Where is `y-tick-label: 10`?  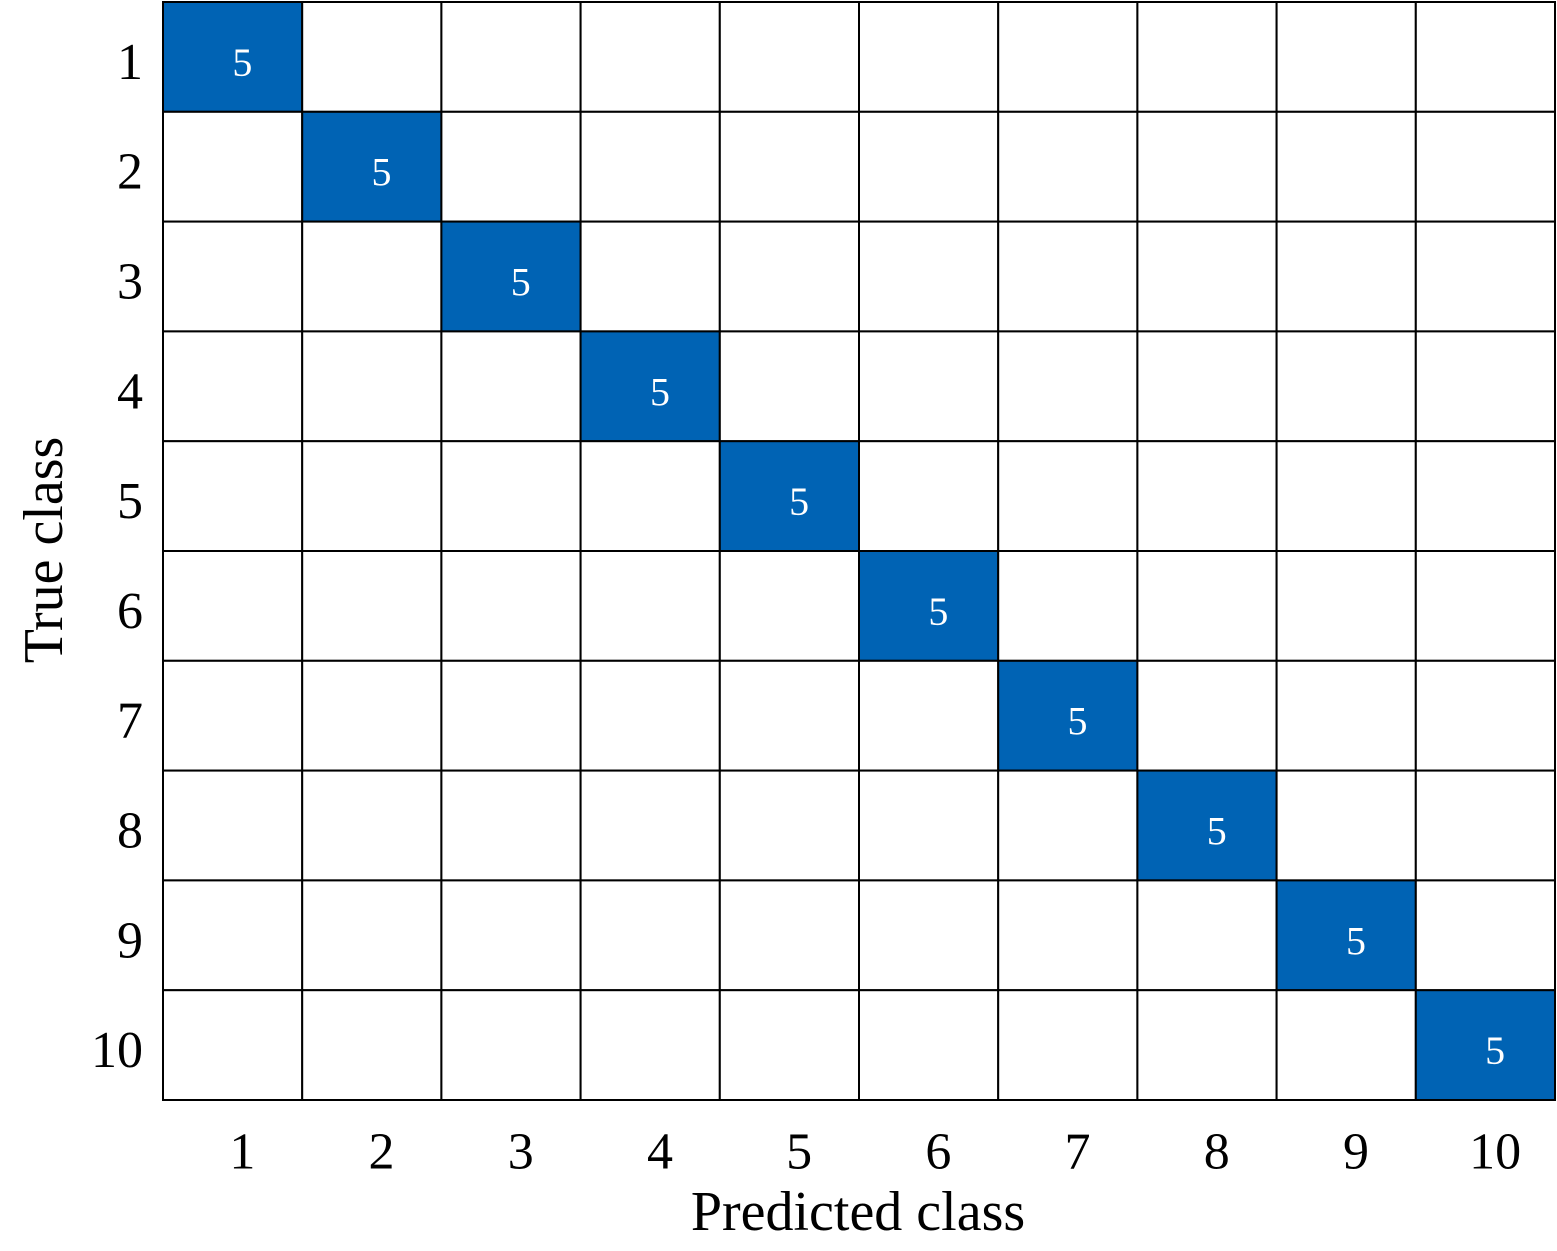
y-tick-label: 10 is located at coordinates (117, 1050).